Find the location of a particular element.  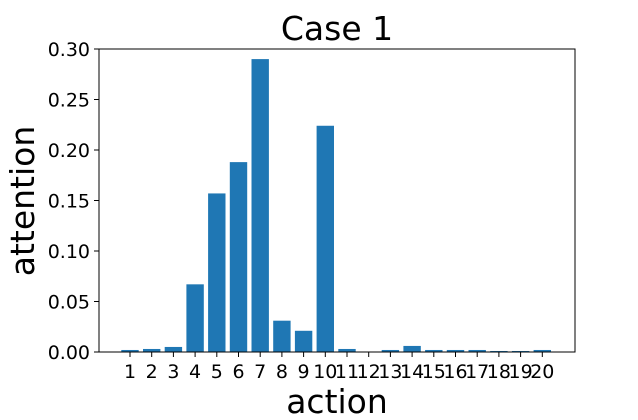

x-tick-label: 13 is located at coordinates (390, 372).